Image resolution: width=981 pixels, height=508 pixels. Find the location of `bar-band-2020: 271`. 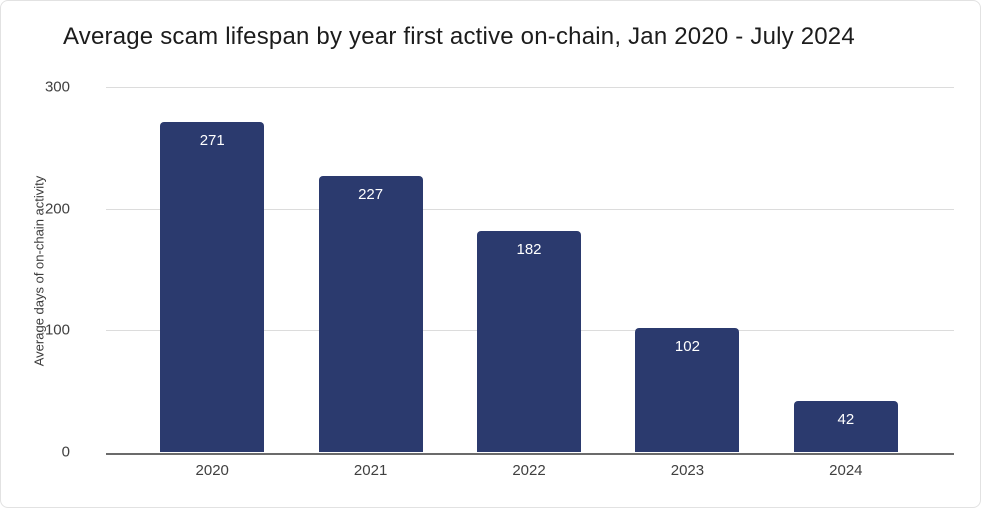

bar-band-2020: 271 is located at coordinates (212, 269).